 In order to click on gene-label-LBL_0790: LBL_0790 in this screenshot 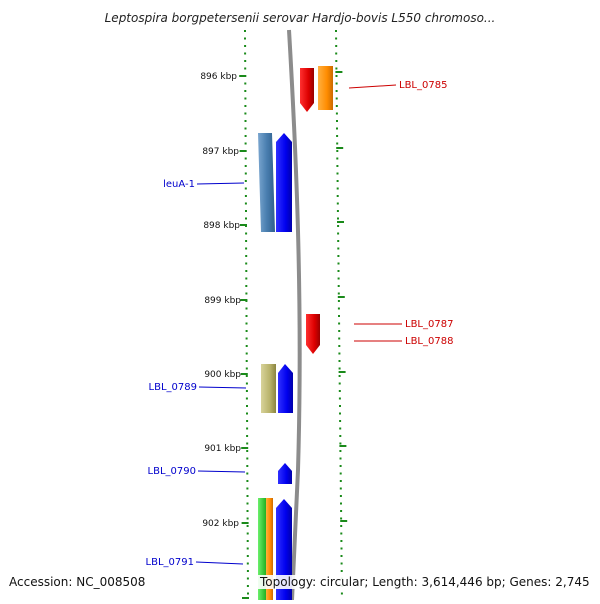, I will do `click(172, 471)`.